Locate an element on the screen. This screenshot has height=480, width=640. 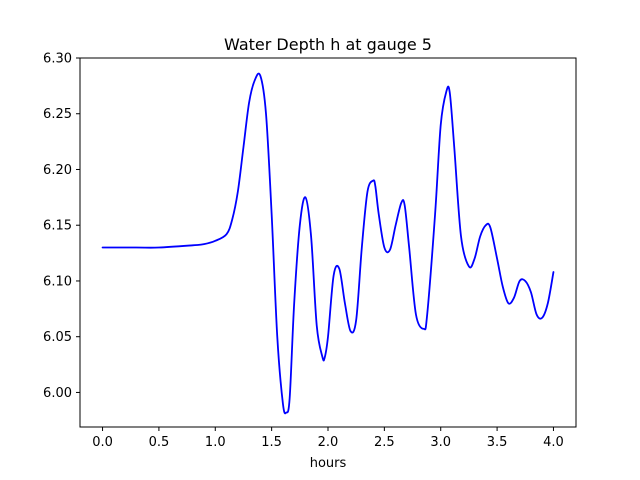
chart-title: Water Depth h at gauge 5 is located at coordinates (328, 44).